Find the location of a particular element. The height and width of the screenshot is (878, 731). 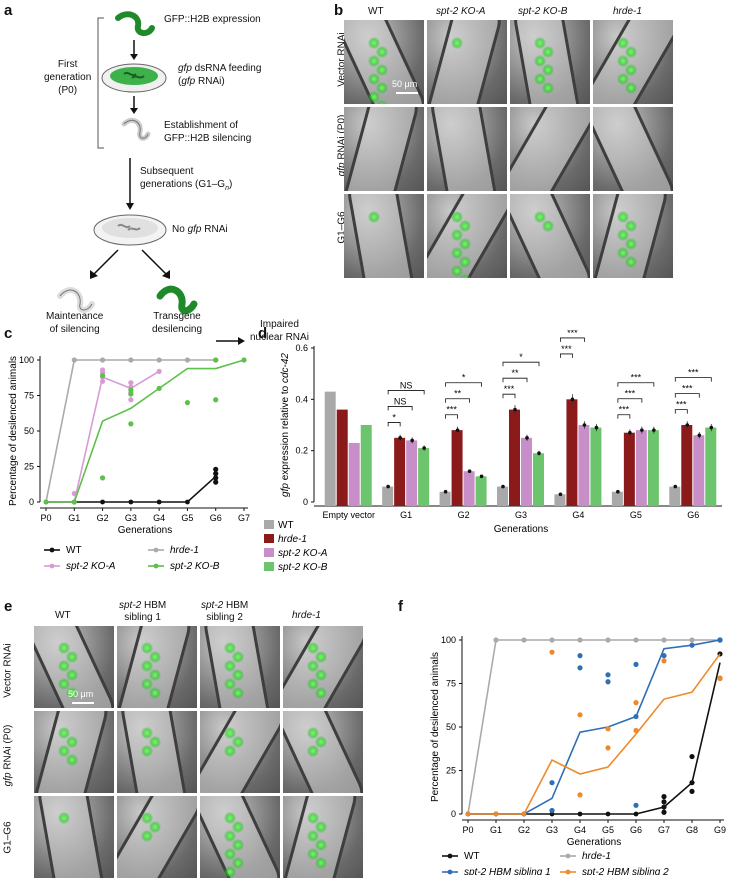

panel-label-a: a is located at coordinates (8, 10).